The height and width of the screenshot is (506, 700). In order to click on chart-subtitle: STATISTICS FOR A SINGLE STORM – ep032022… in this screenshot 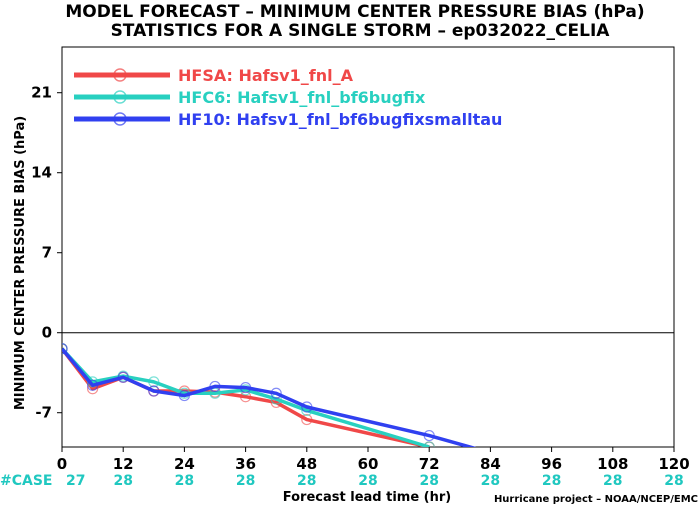, I will do `click(361, 31)`.